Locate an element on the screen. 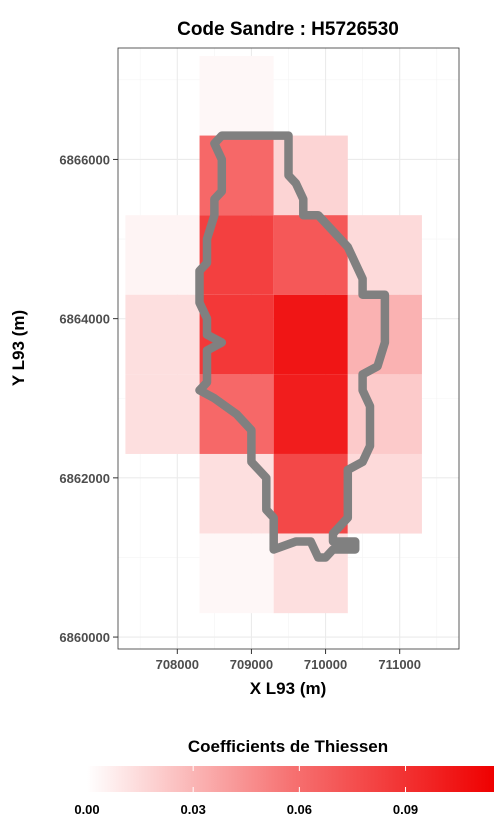 The width and height of the screenshot is (494, 825). y-axis-title: Y L93 (m) is located at coordinates (18, 348).